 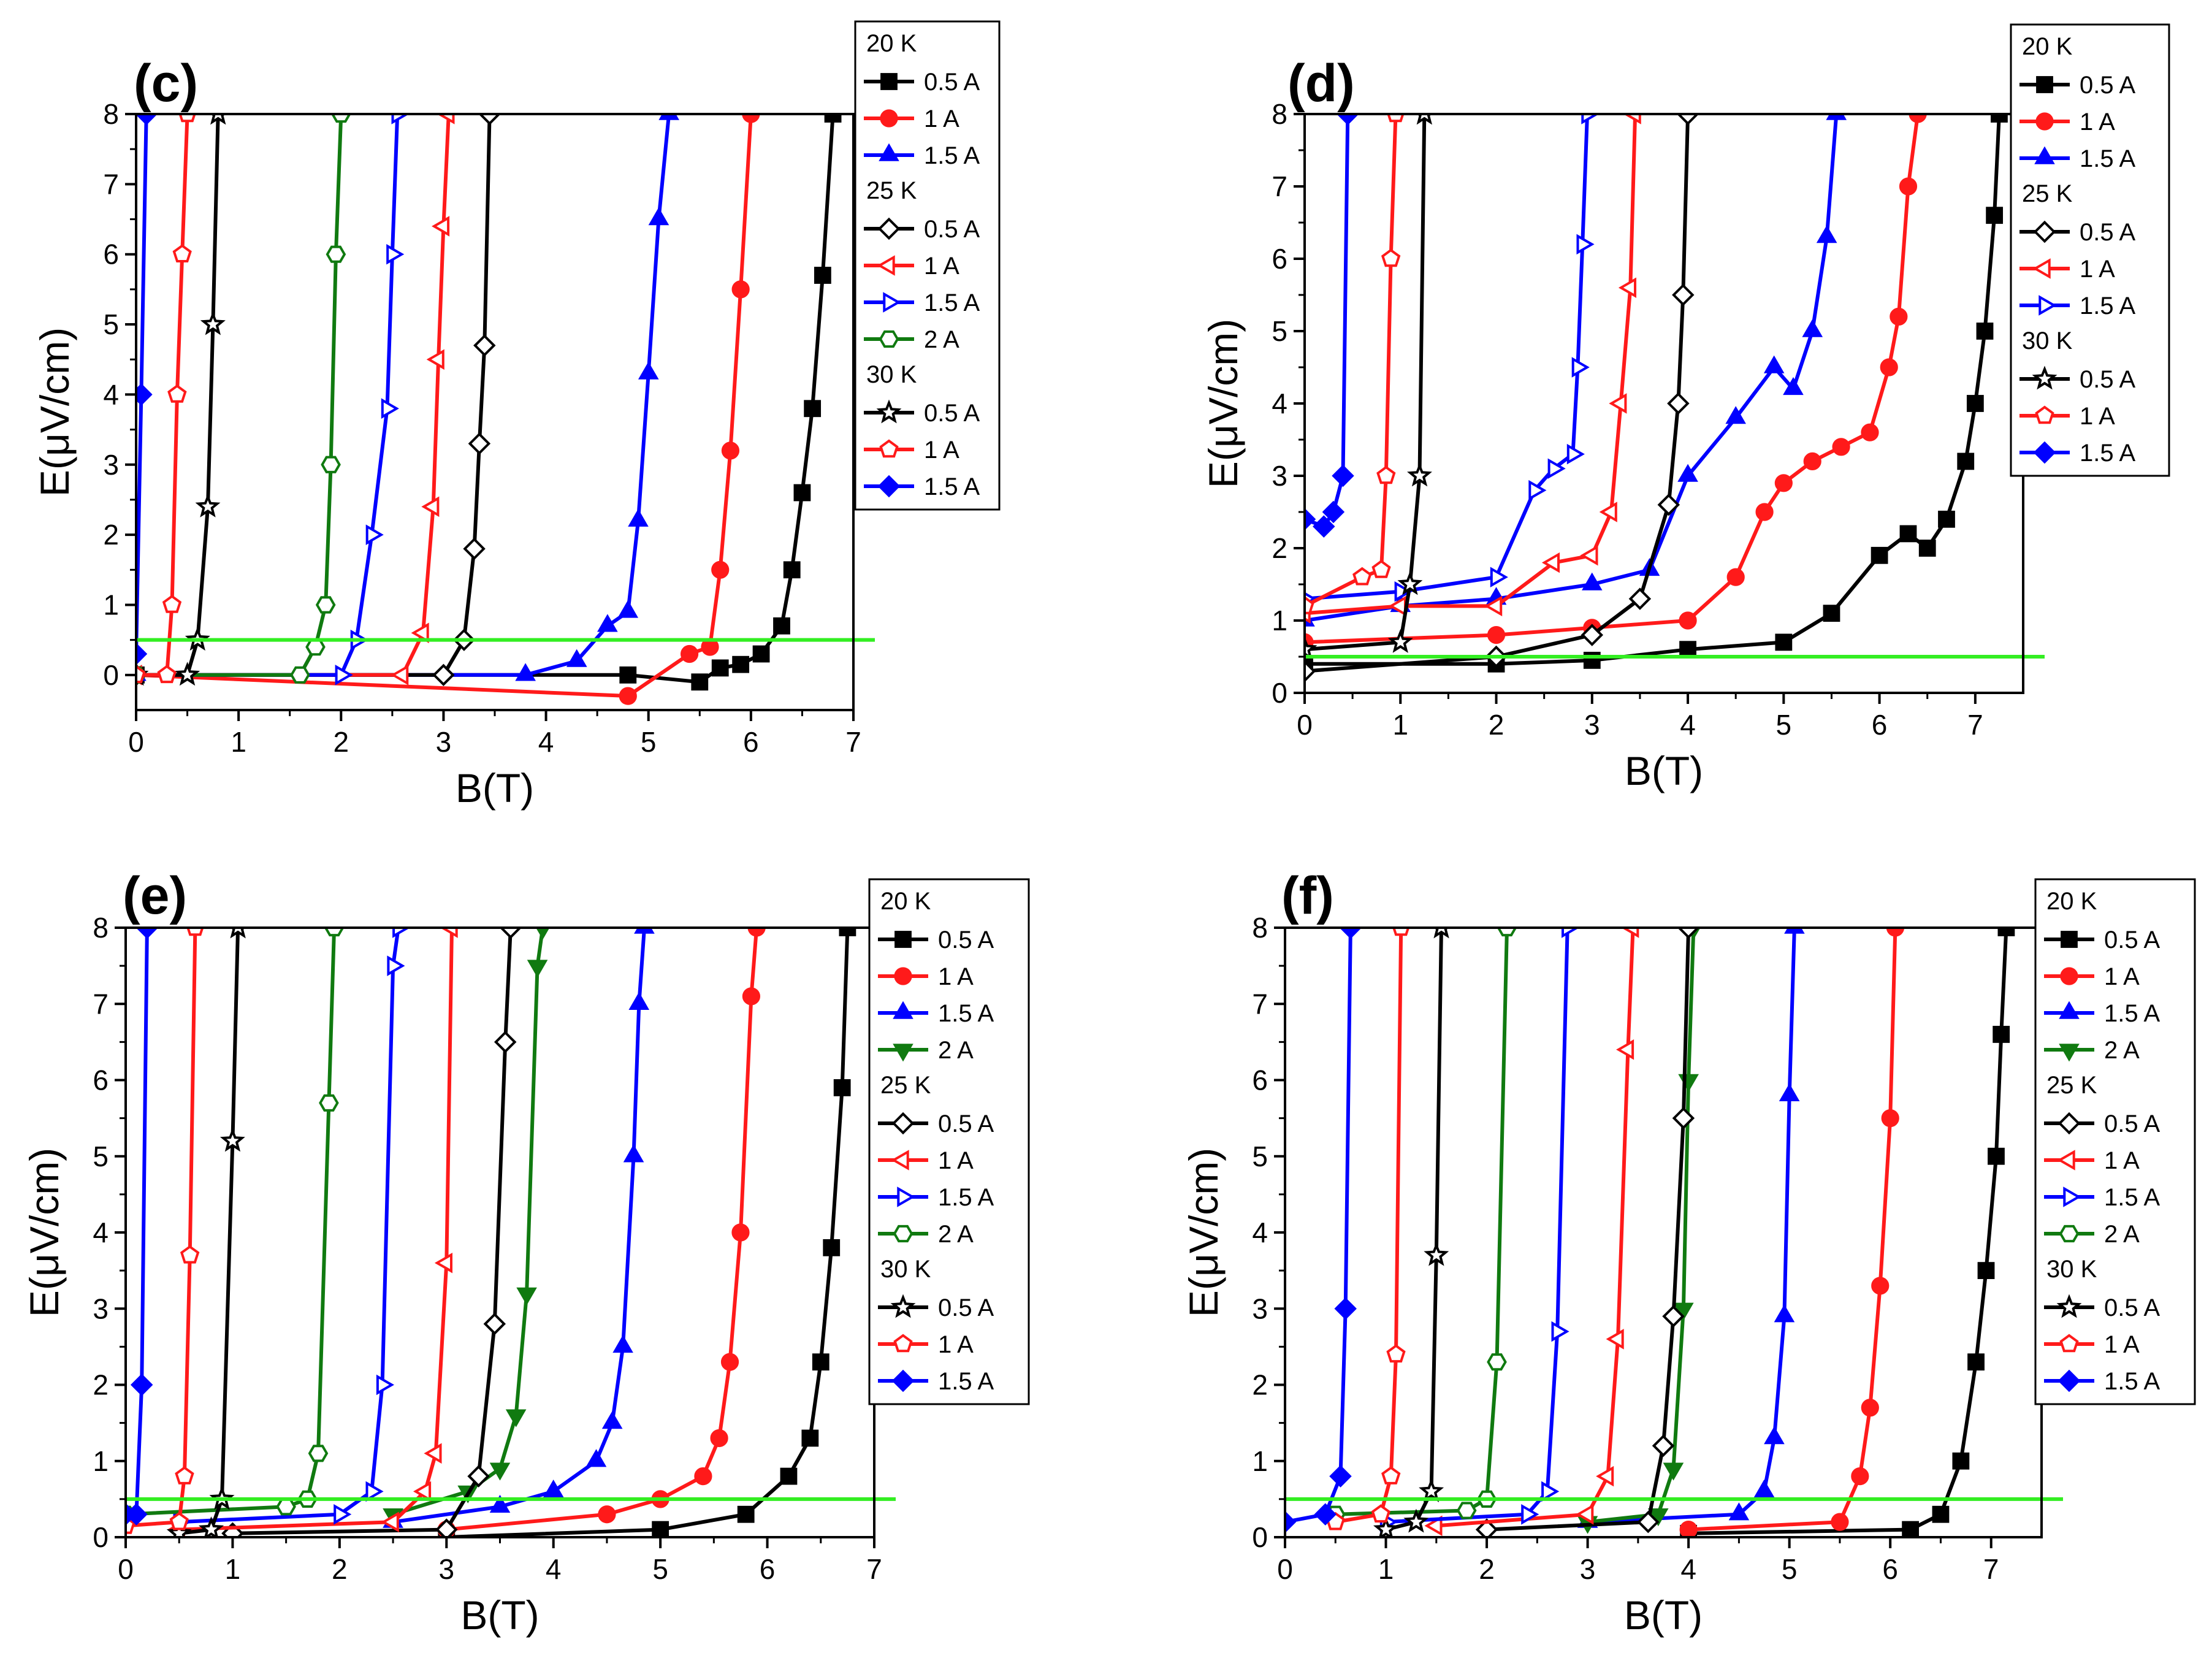 I want to click on x-axis-title: B(T), so click(x=499, y=1615).